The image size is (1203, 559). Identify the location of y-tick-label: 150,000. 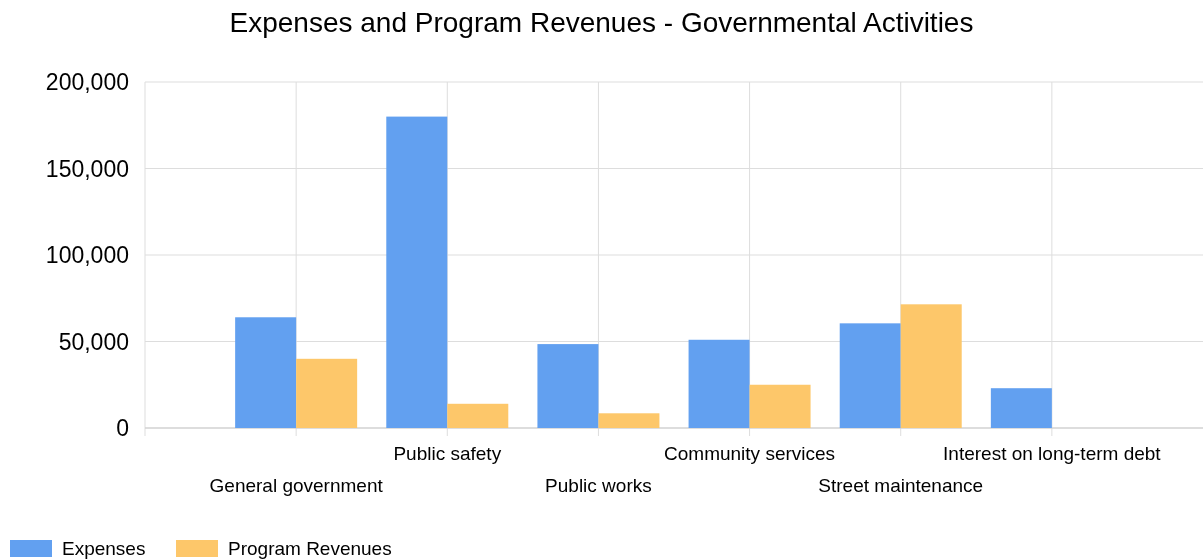
(87, 168).